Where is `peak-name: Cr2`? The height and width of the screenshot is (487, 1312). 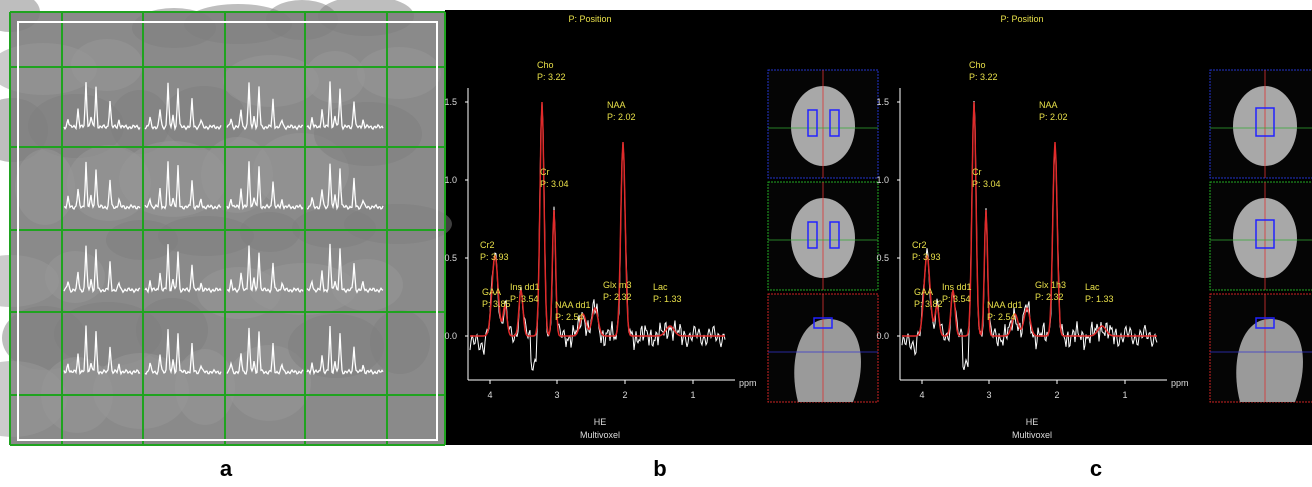
peak-name: Cr2 is located at coordinates (919, 245).